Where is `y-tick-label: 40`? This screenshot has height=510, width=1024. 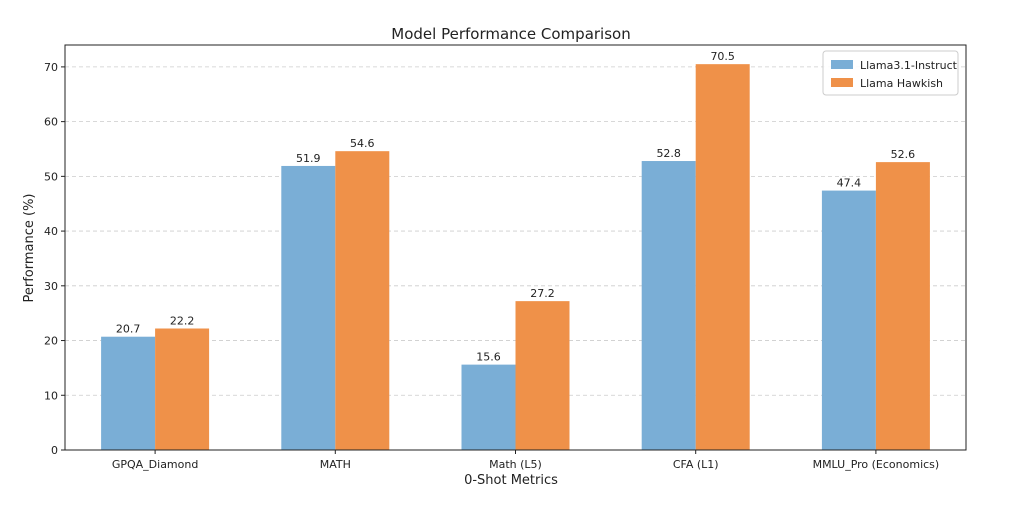
y-tick-label: 40 is located at coordinates (51, 231).